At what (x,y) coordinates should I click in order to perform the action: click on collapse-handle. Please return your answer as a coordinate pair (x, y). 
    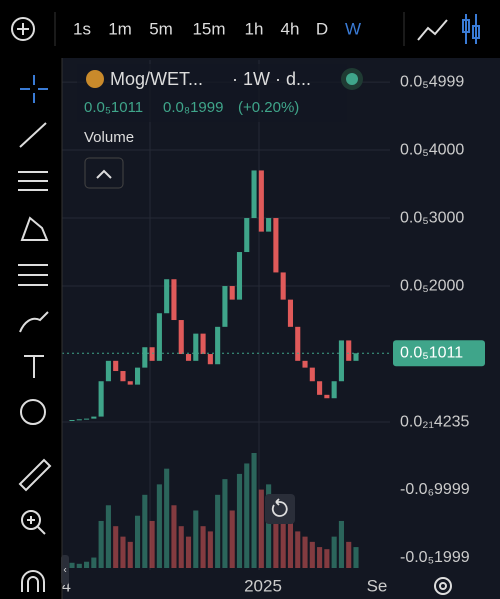
    Looking at the image, I should click on (65, 570).